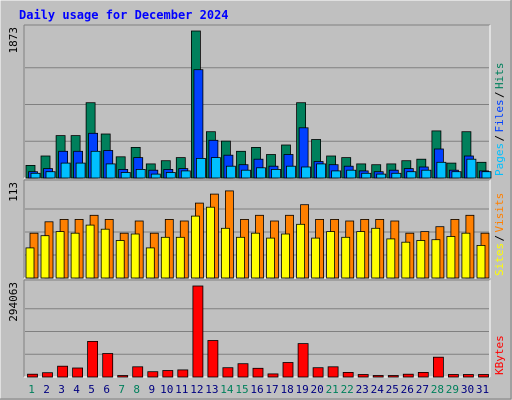 The image size is (512, 400). I want to click on x-tick-label: 22, so click(347, 389).